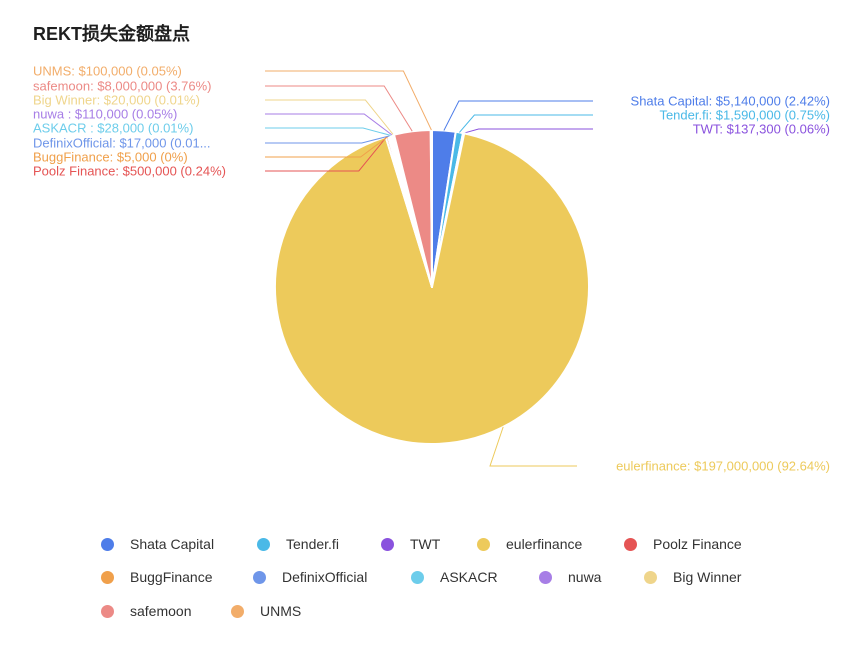  What do you see at coordinates (129, 171) in the screenshot?
I see `slice-label-poolz-finance: Poolz Finance: $500,000 (0.24%)` at bounding box center [129, 171].